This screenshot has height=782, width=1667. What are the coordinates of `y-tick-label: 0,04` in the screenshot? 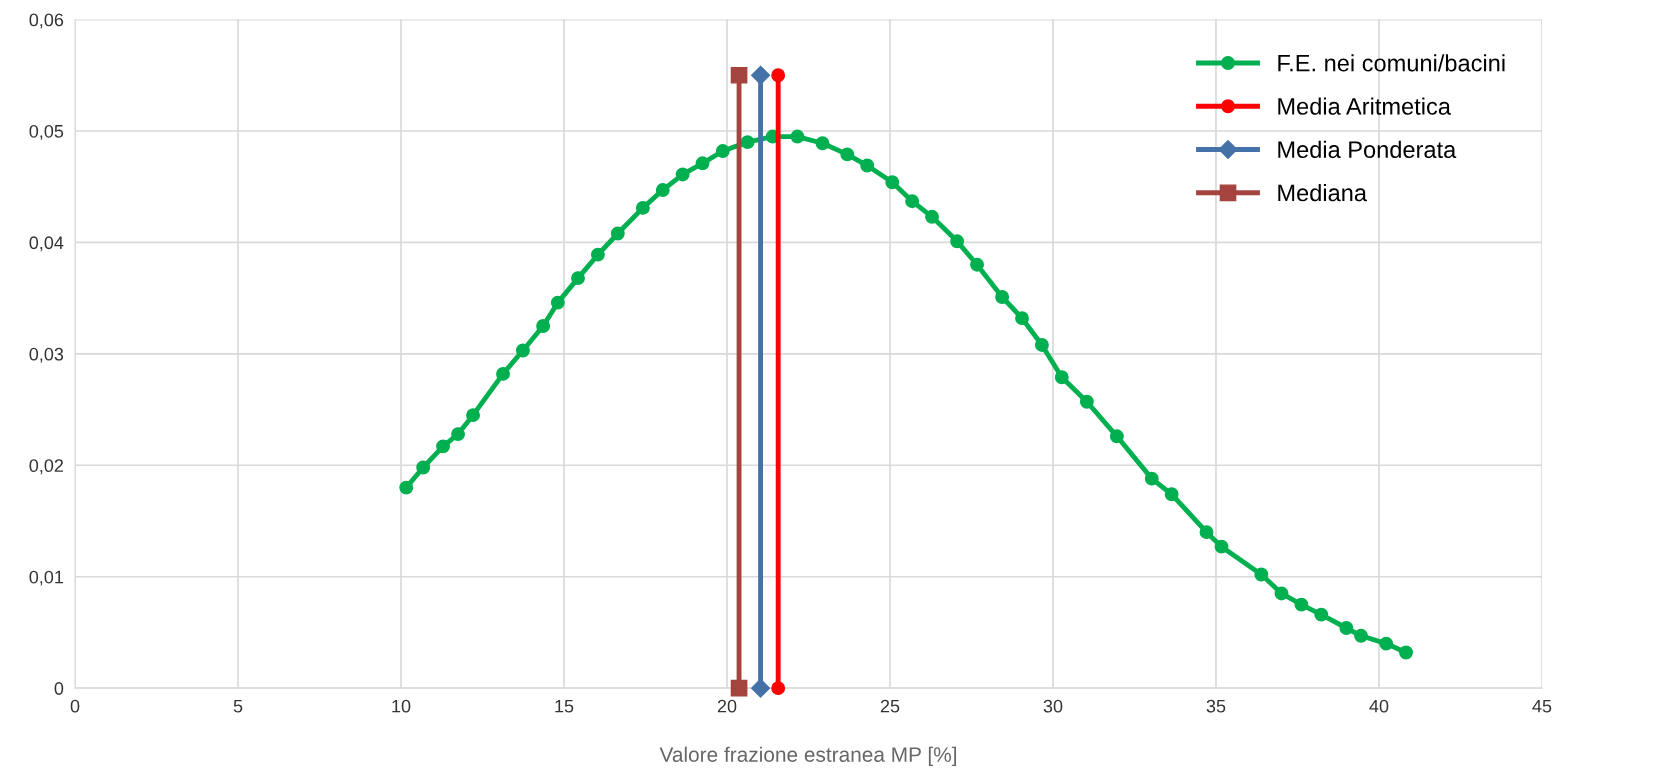 It's located at (46, 244).